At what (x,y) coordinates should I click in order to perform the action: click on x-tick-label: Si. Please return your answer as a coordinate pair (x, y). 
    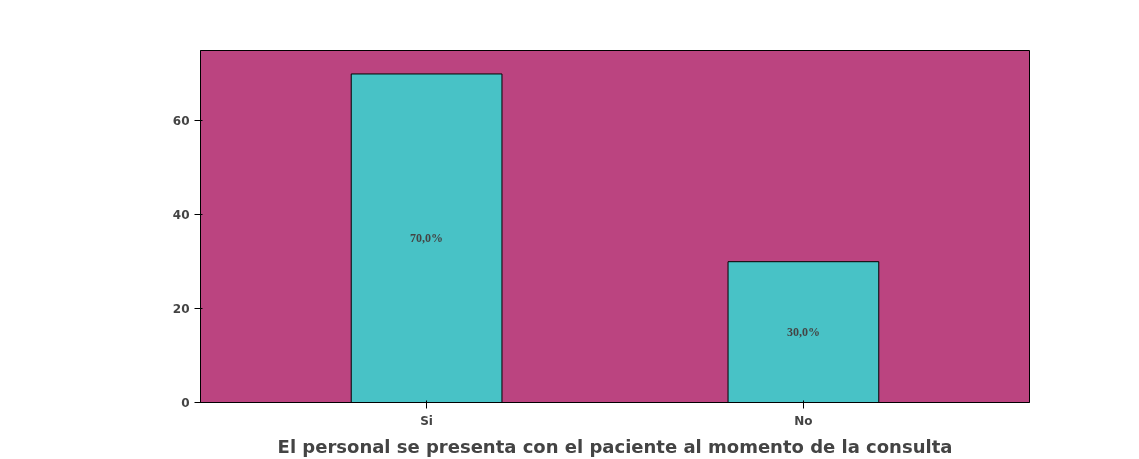
    Looking at the image, I should click on (426, 420).